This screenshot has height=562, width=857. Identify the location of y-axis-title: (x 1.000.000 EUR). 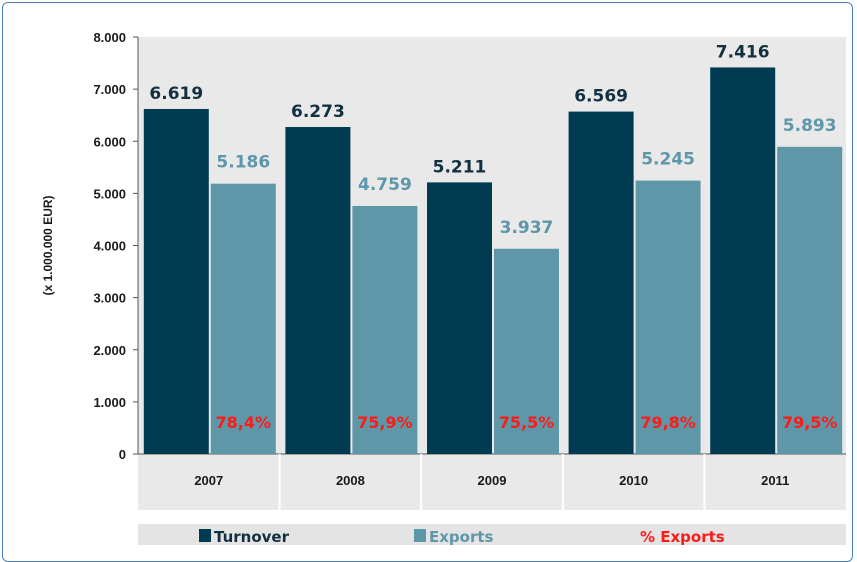
(48, 245).